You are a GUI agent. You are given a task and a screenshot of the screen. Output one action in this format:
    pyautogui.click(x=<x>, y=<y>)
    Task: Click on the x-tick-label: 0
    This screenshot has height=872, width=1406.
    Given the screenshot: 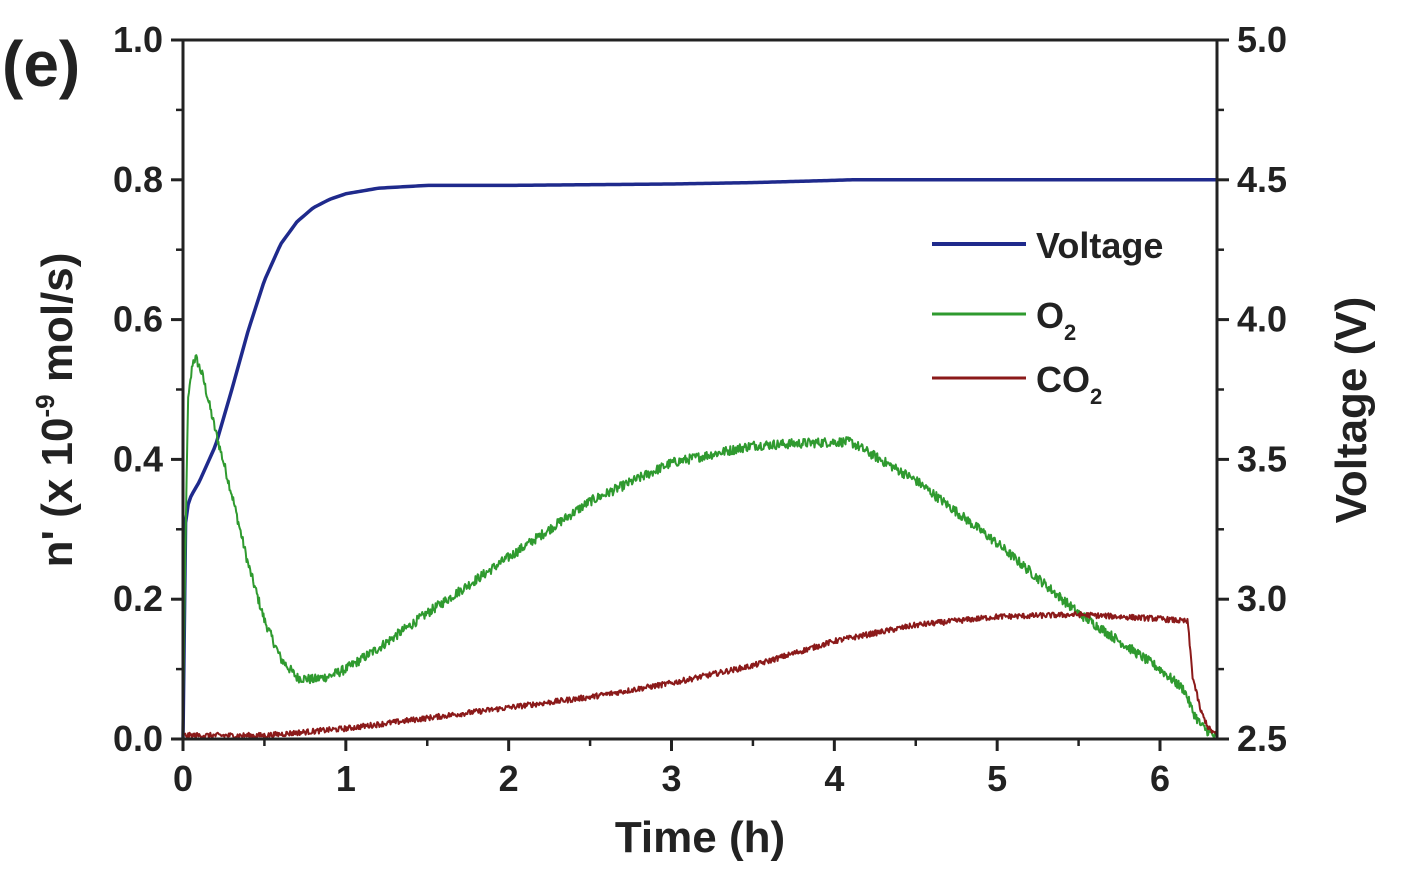 What is the action you would take?
    pyautogui.click(x=183, y=778)
    